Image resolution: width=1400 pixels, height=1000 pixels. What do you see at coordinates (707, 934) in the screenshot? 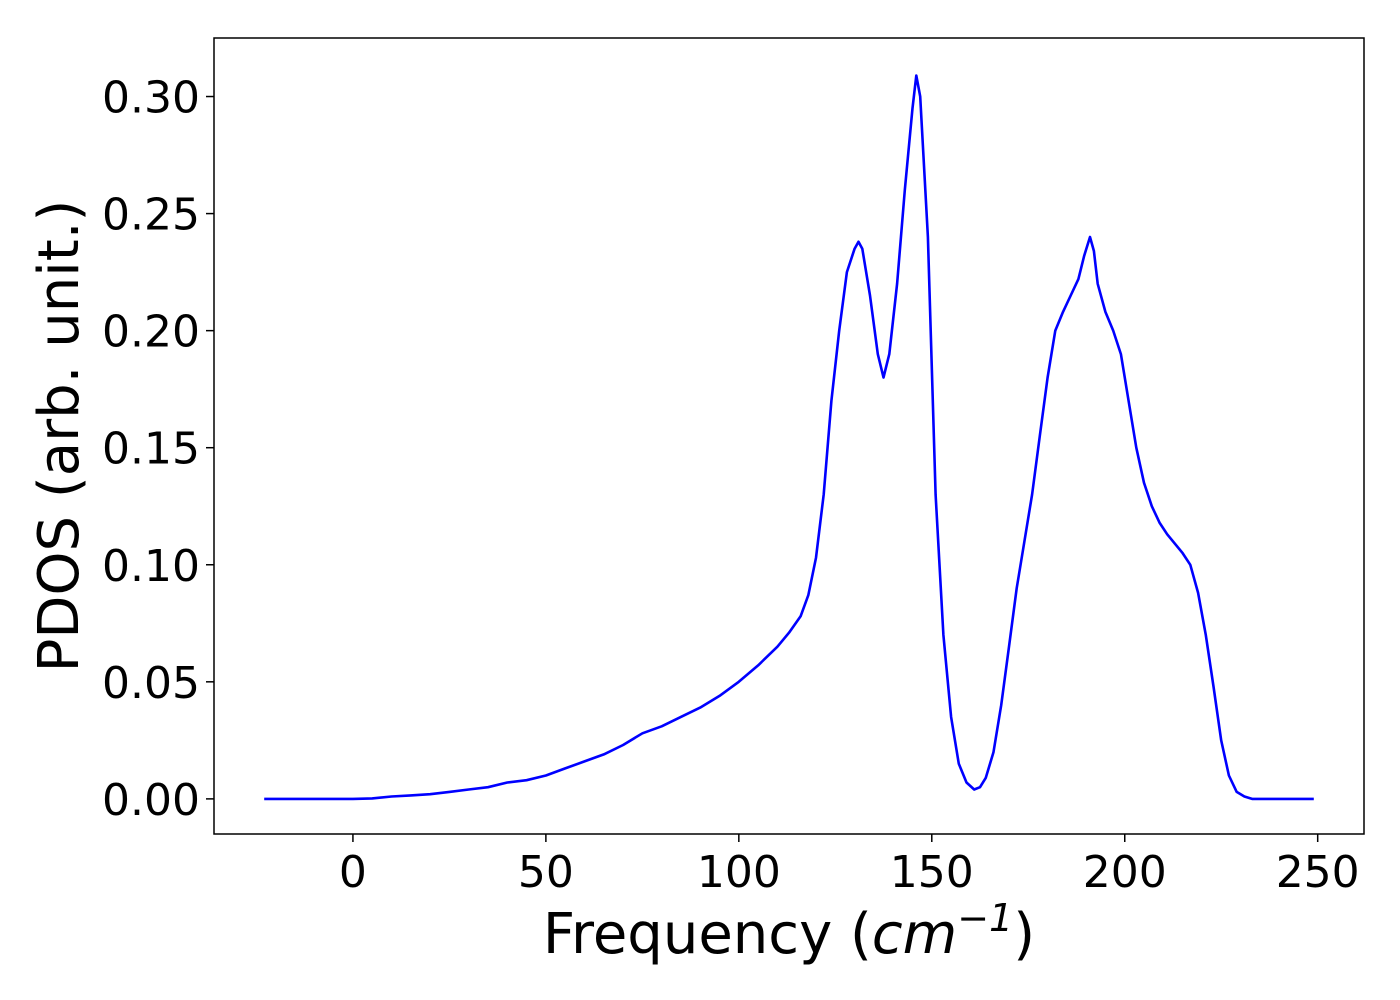
I see `x-axis-title-prefix: Frequency (` at bounding box center [707, 934].